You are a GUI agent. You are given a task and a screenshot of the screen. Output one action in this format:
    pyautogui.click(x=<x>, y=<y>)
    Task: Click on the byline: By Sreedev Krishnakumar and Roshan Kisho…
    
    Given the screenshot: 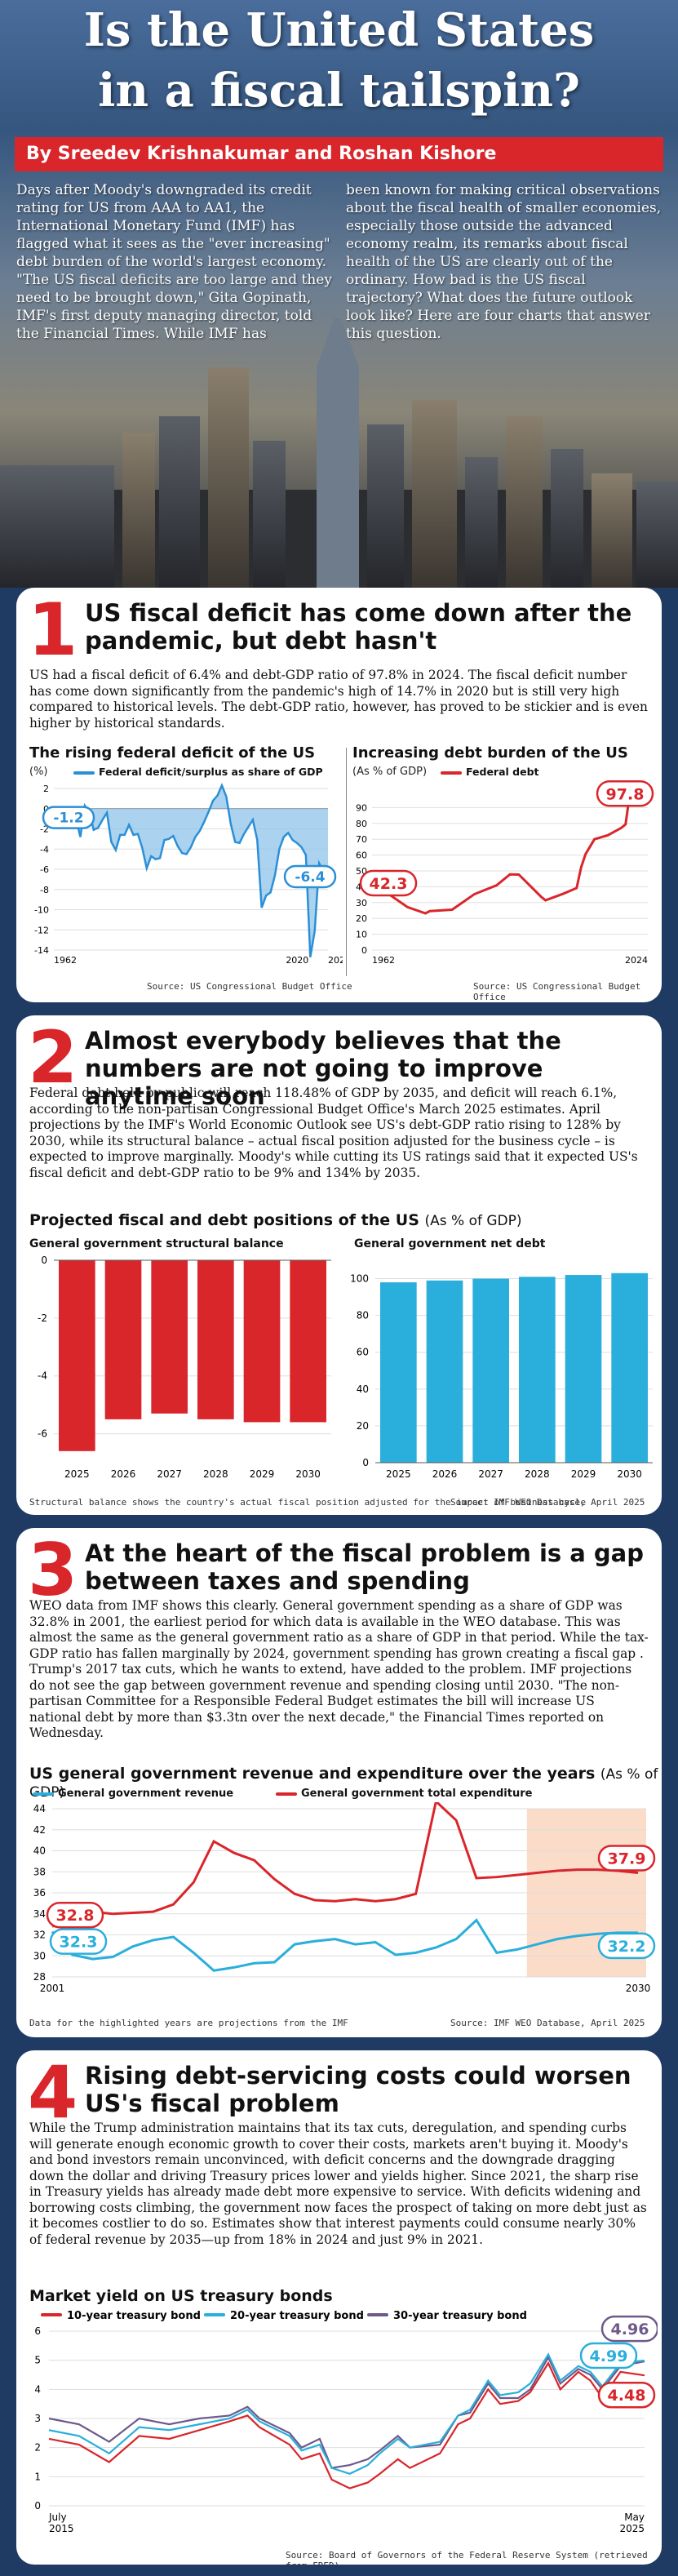 What is the action you would take?
    pyautogui.click(x=339, y=154)
    